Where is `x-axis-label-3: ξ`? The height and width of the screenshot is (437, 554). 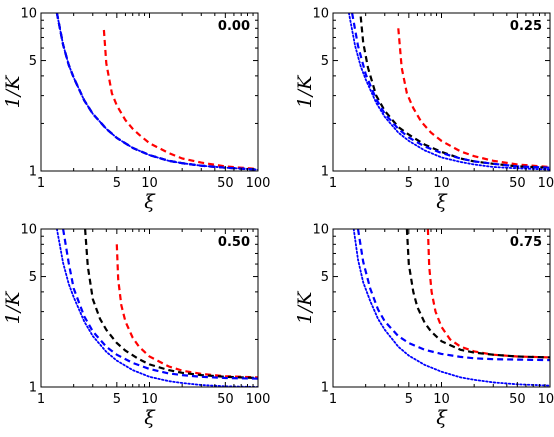 x-axis-label-3: ξ is located at coordinates (442, 418).